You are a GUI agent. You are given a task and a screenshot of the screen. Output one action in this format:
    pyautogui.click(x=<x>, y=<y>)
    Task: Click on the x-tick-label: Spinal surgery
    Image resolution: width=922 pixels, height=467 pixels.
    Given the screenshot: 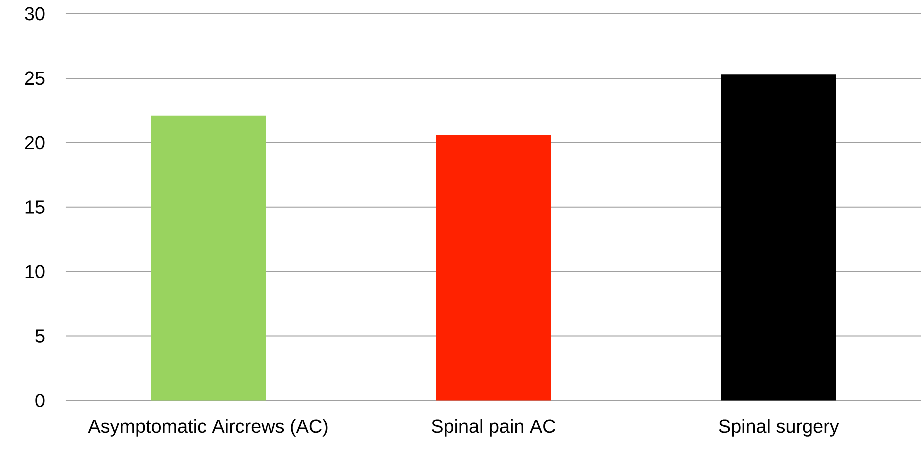 What is the action you would take?
    pyautogui.click(x=779, y=428)
    